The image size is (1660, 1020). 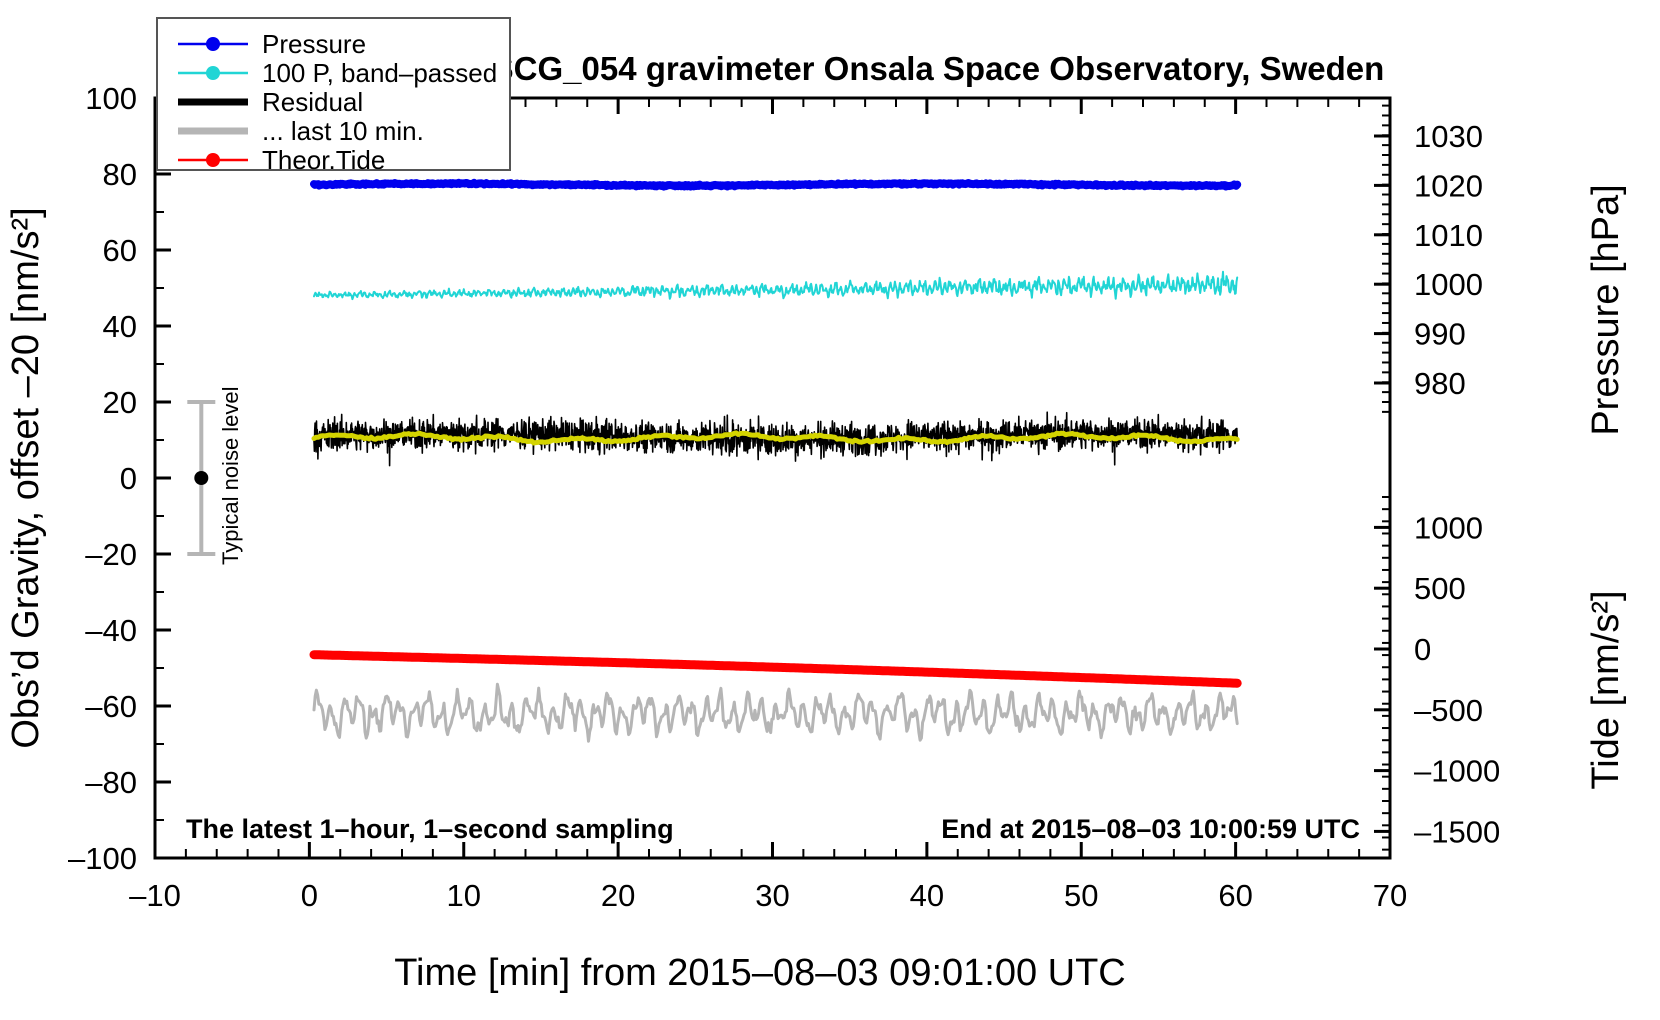 What do you see at coordinates (1448, 136) in the screenshot?
I see `pressure-tick-label: 1030` at bounding box center [1448, 136].